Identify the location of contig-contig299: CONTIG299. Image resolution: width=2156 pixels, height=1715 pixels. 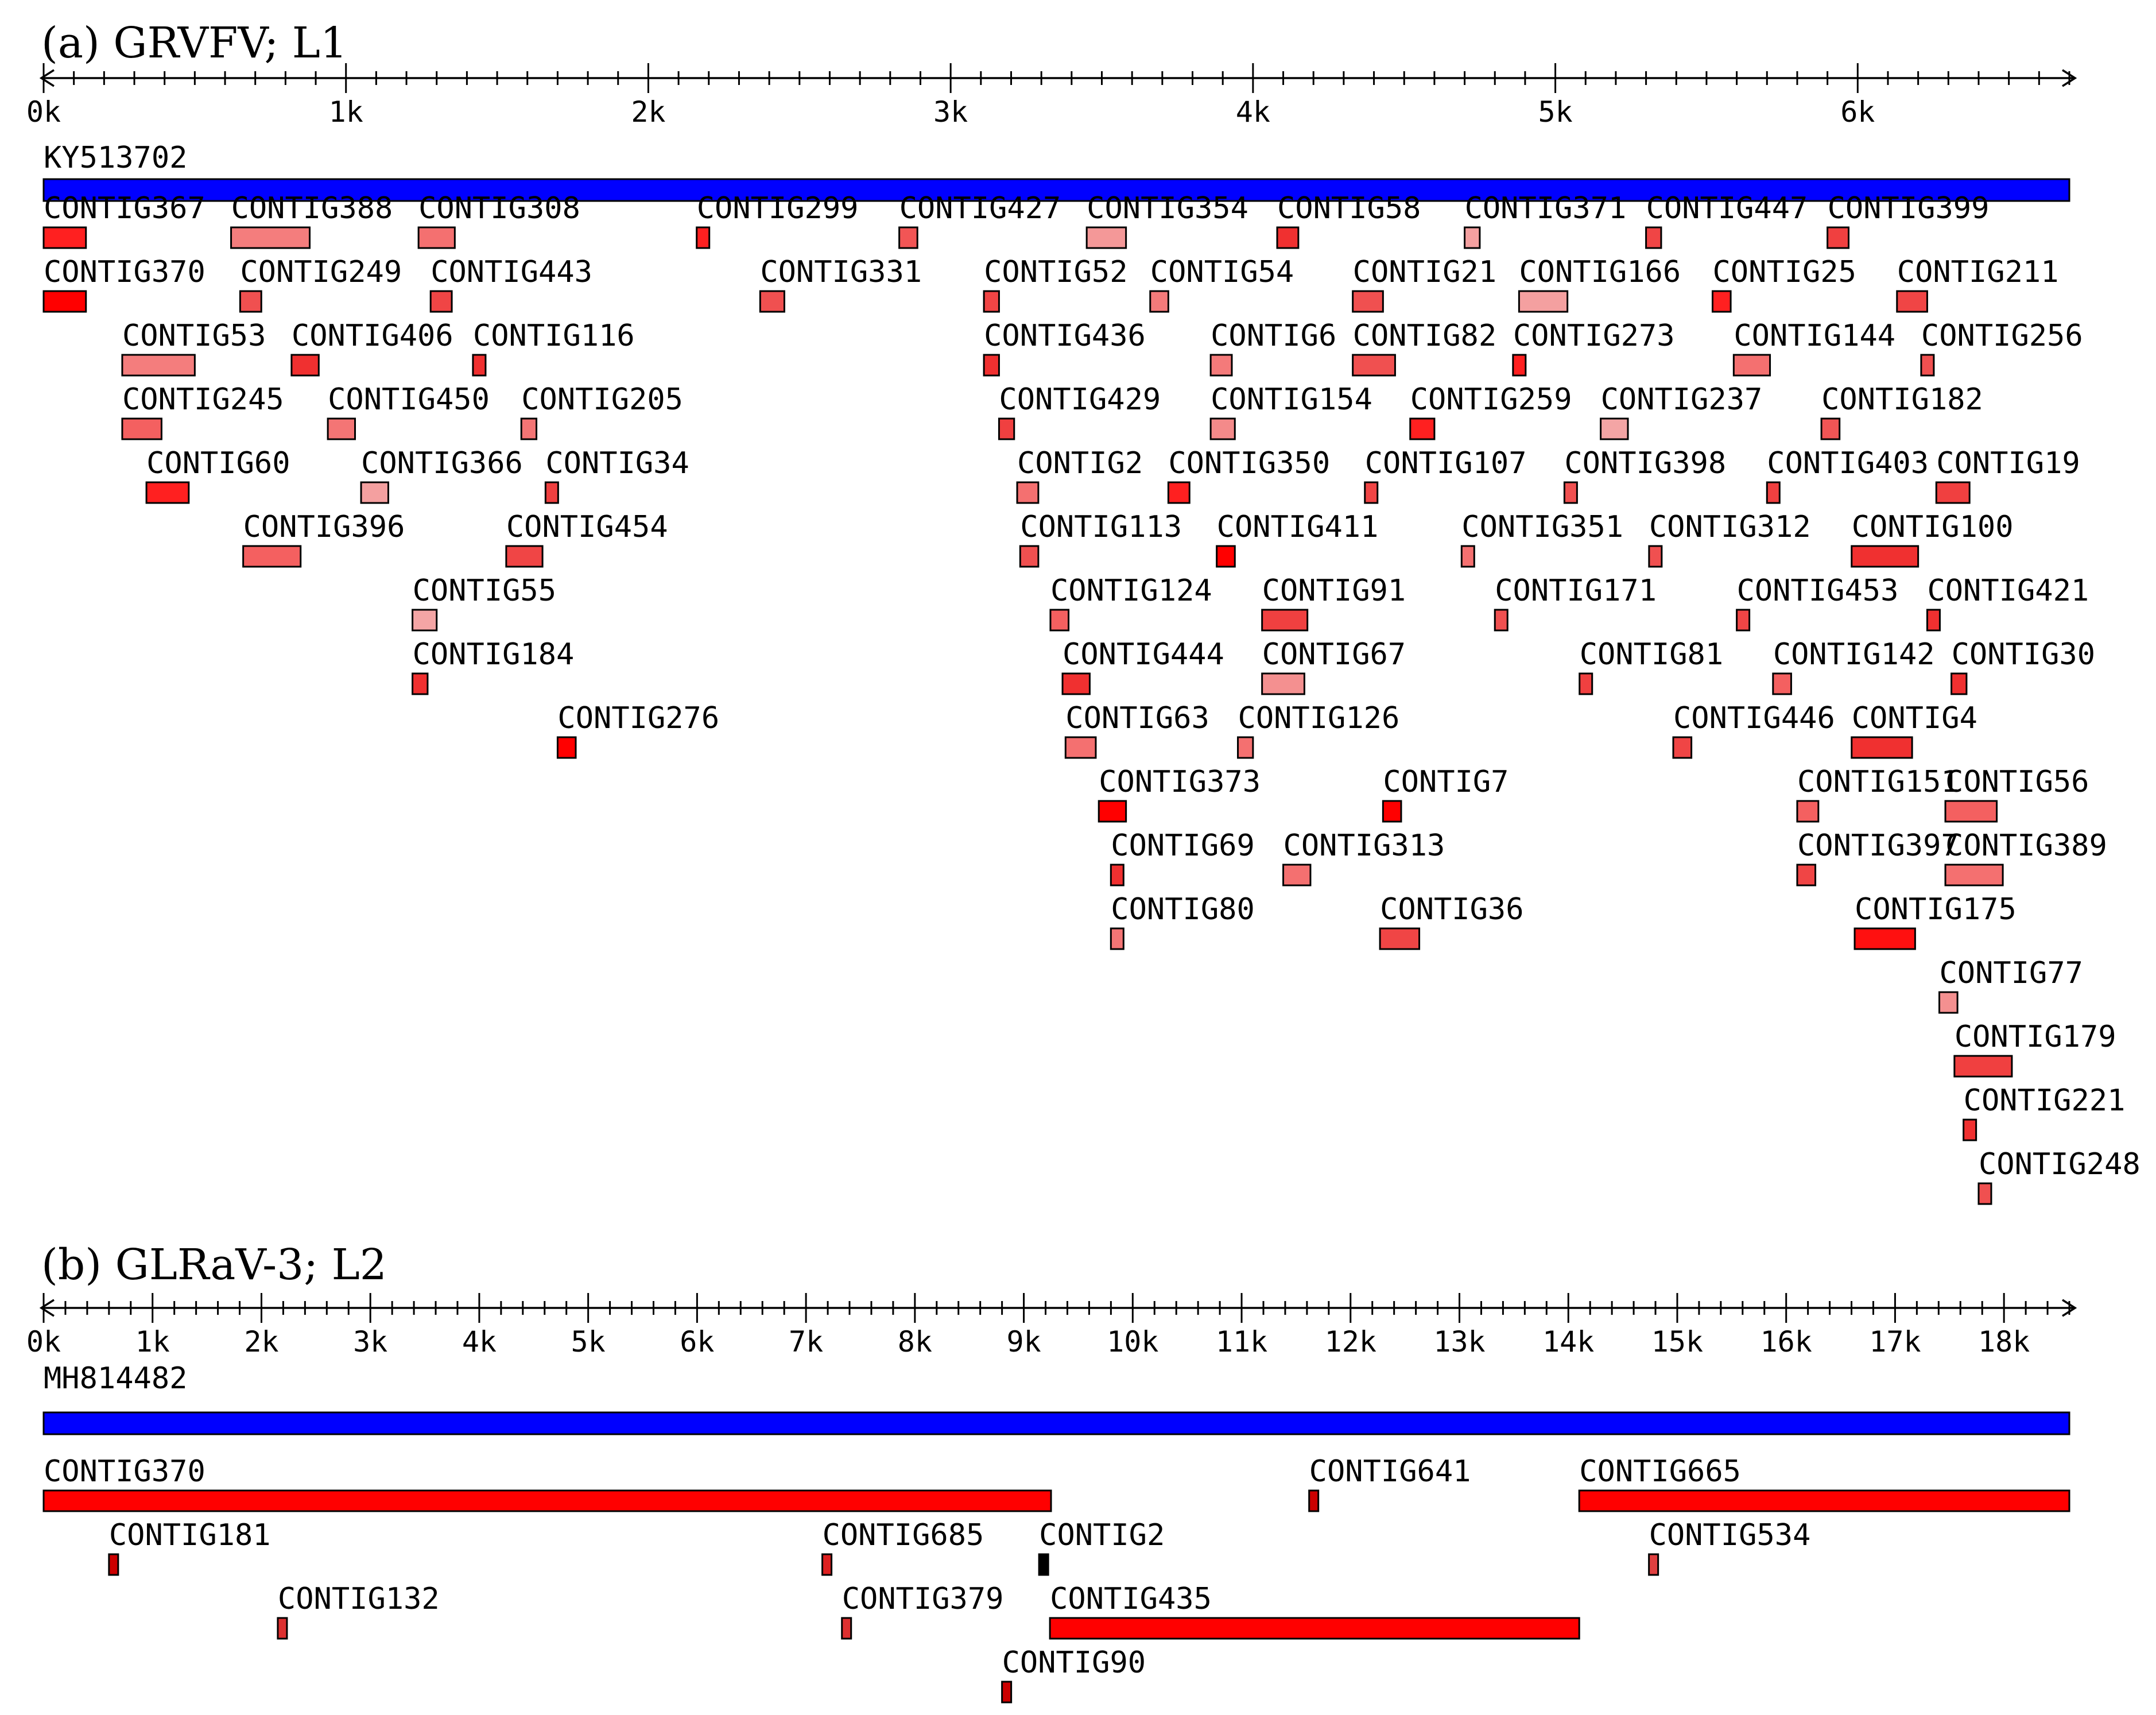
(777, 220).